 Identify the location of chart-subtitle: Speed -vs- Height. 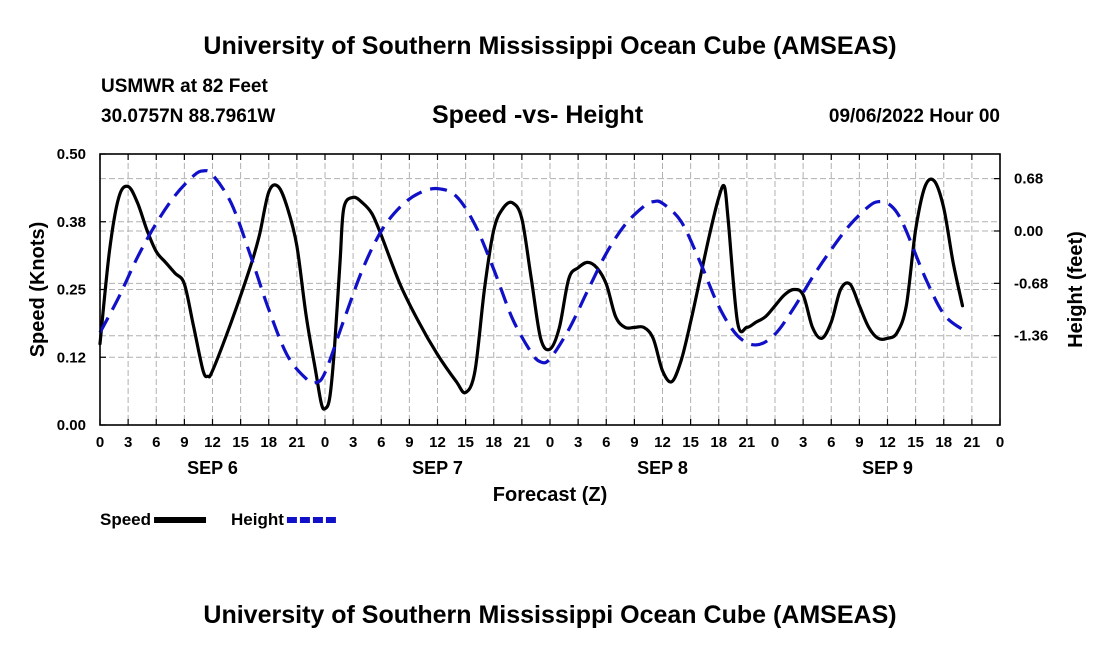
(538, 115).